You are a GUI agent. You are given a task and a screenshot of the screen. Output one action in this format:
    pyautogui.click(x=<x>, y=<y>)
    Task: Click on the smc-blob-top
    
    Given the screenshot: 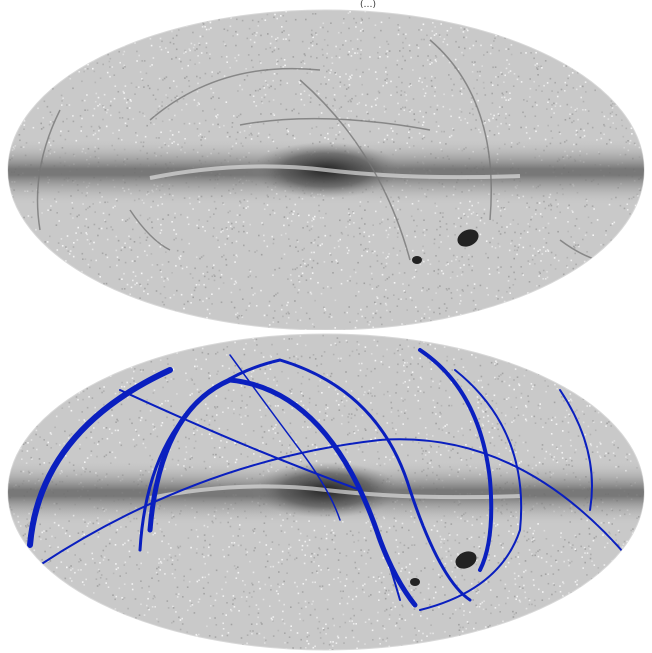 What is the action you would take?
    pyautogui.click(x=417, y=260)
    